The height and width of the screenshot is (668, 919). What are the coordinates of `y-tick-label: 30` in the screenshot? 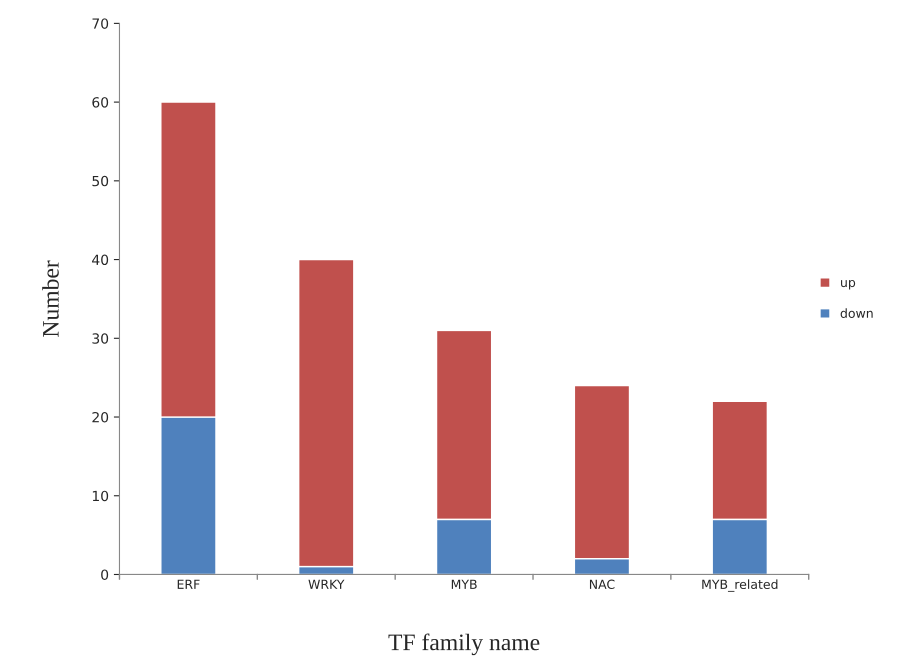 It's located at (100, 338).